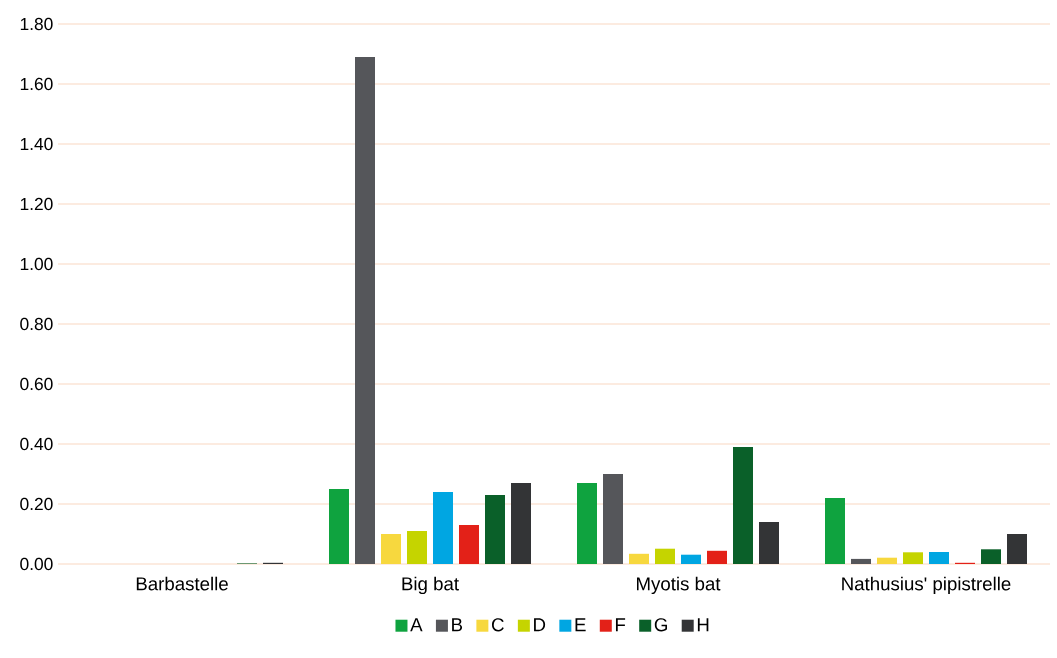  Describe the element at coordinates (660, 625) in the screenshot. I see `legend-label: G` at that location.